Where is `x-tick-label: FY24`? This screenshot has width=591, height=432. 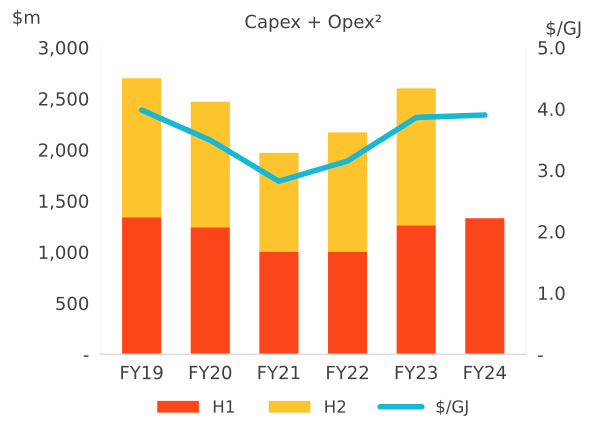 x-tick-label: FY24 is located at coordinates (485, 373).